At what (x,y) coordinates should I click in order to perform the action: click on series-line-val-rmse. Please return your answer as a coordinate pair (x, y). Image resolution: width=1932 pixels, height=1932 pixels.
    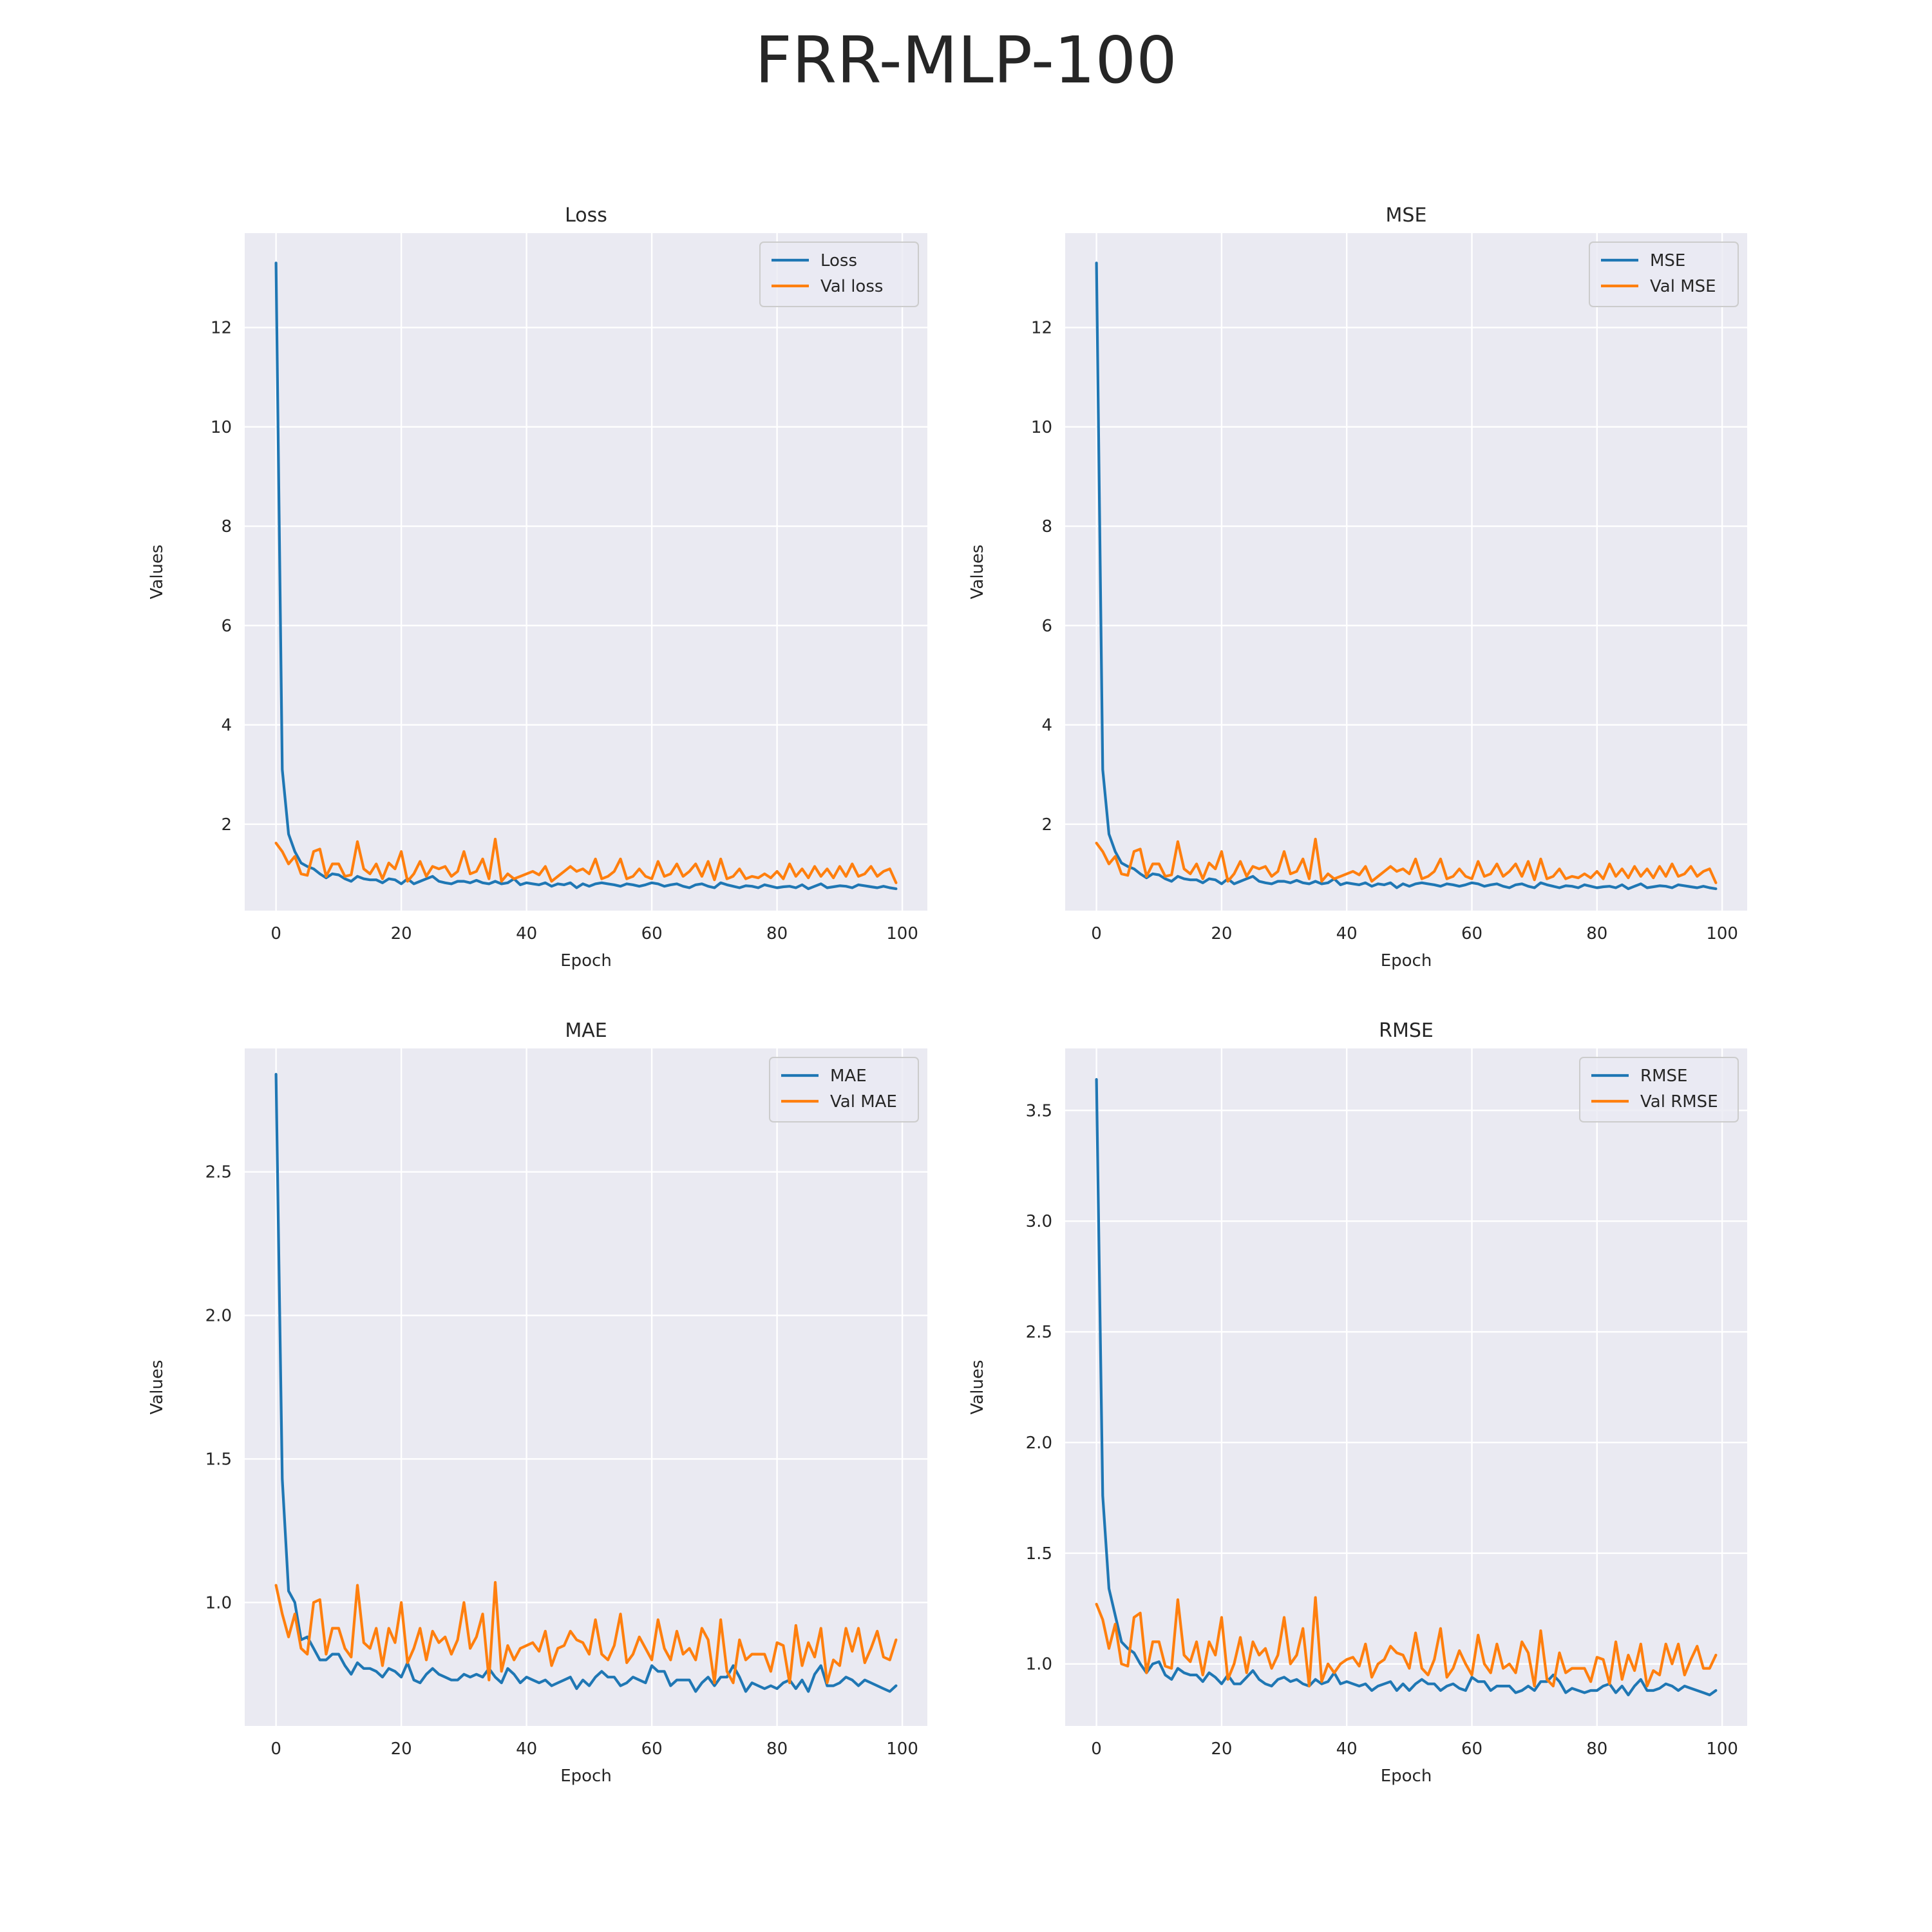
    Looking at the image, I should click on (1407, 1642).